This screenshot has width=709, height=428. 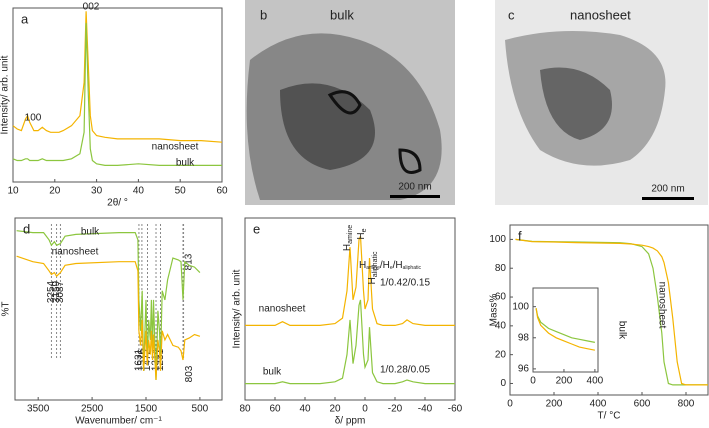 What do you see at coordinates (256, 228) in the screenshot?
I see `panel-letter: e` at bounding box center [256, 228].